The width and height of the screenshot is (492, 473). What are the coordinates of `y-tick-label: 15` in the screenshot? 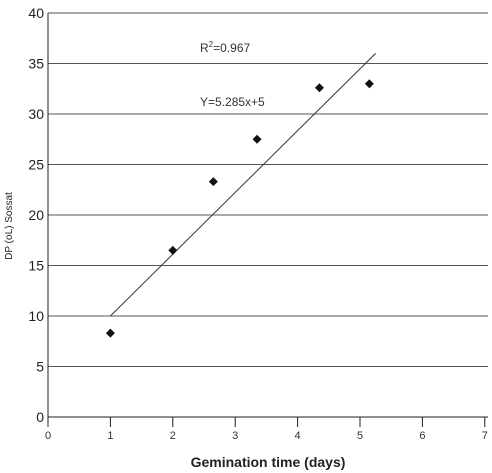 It's located at (36, 266).